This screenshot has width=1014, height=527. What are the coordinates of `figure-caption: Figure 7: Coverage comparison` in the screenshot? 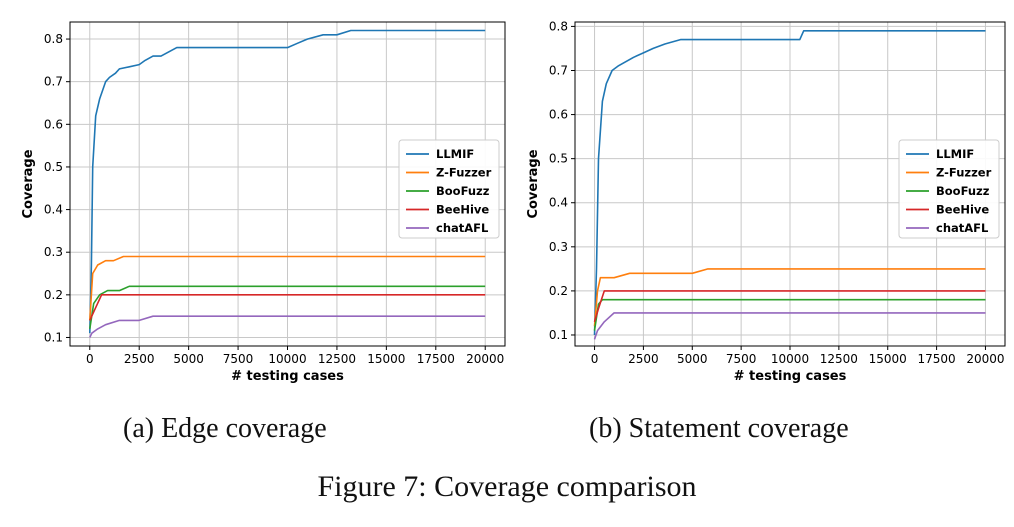 It's located at (507, 486).